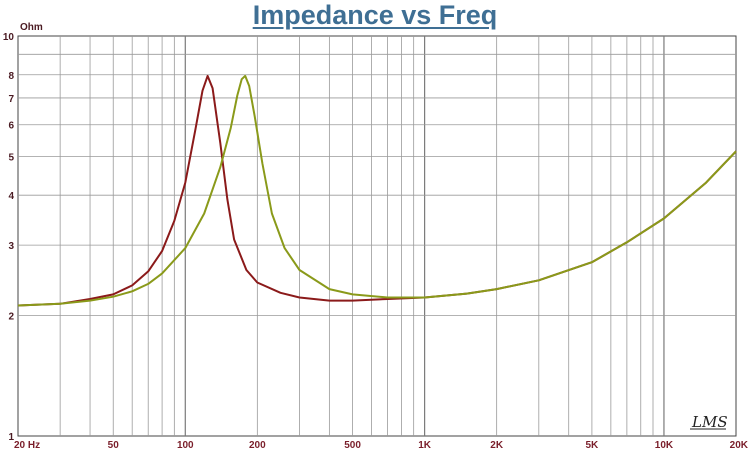 The image size is (750, 450). Describe the element at coordinates (31, 27) in the screenshot. I see `y-axis-label: Ohm` at that location.